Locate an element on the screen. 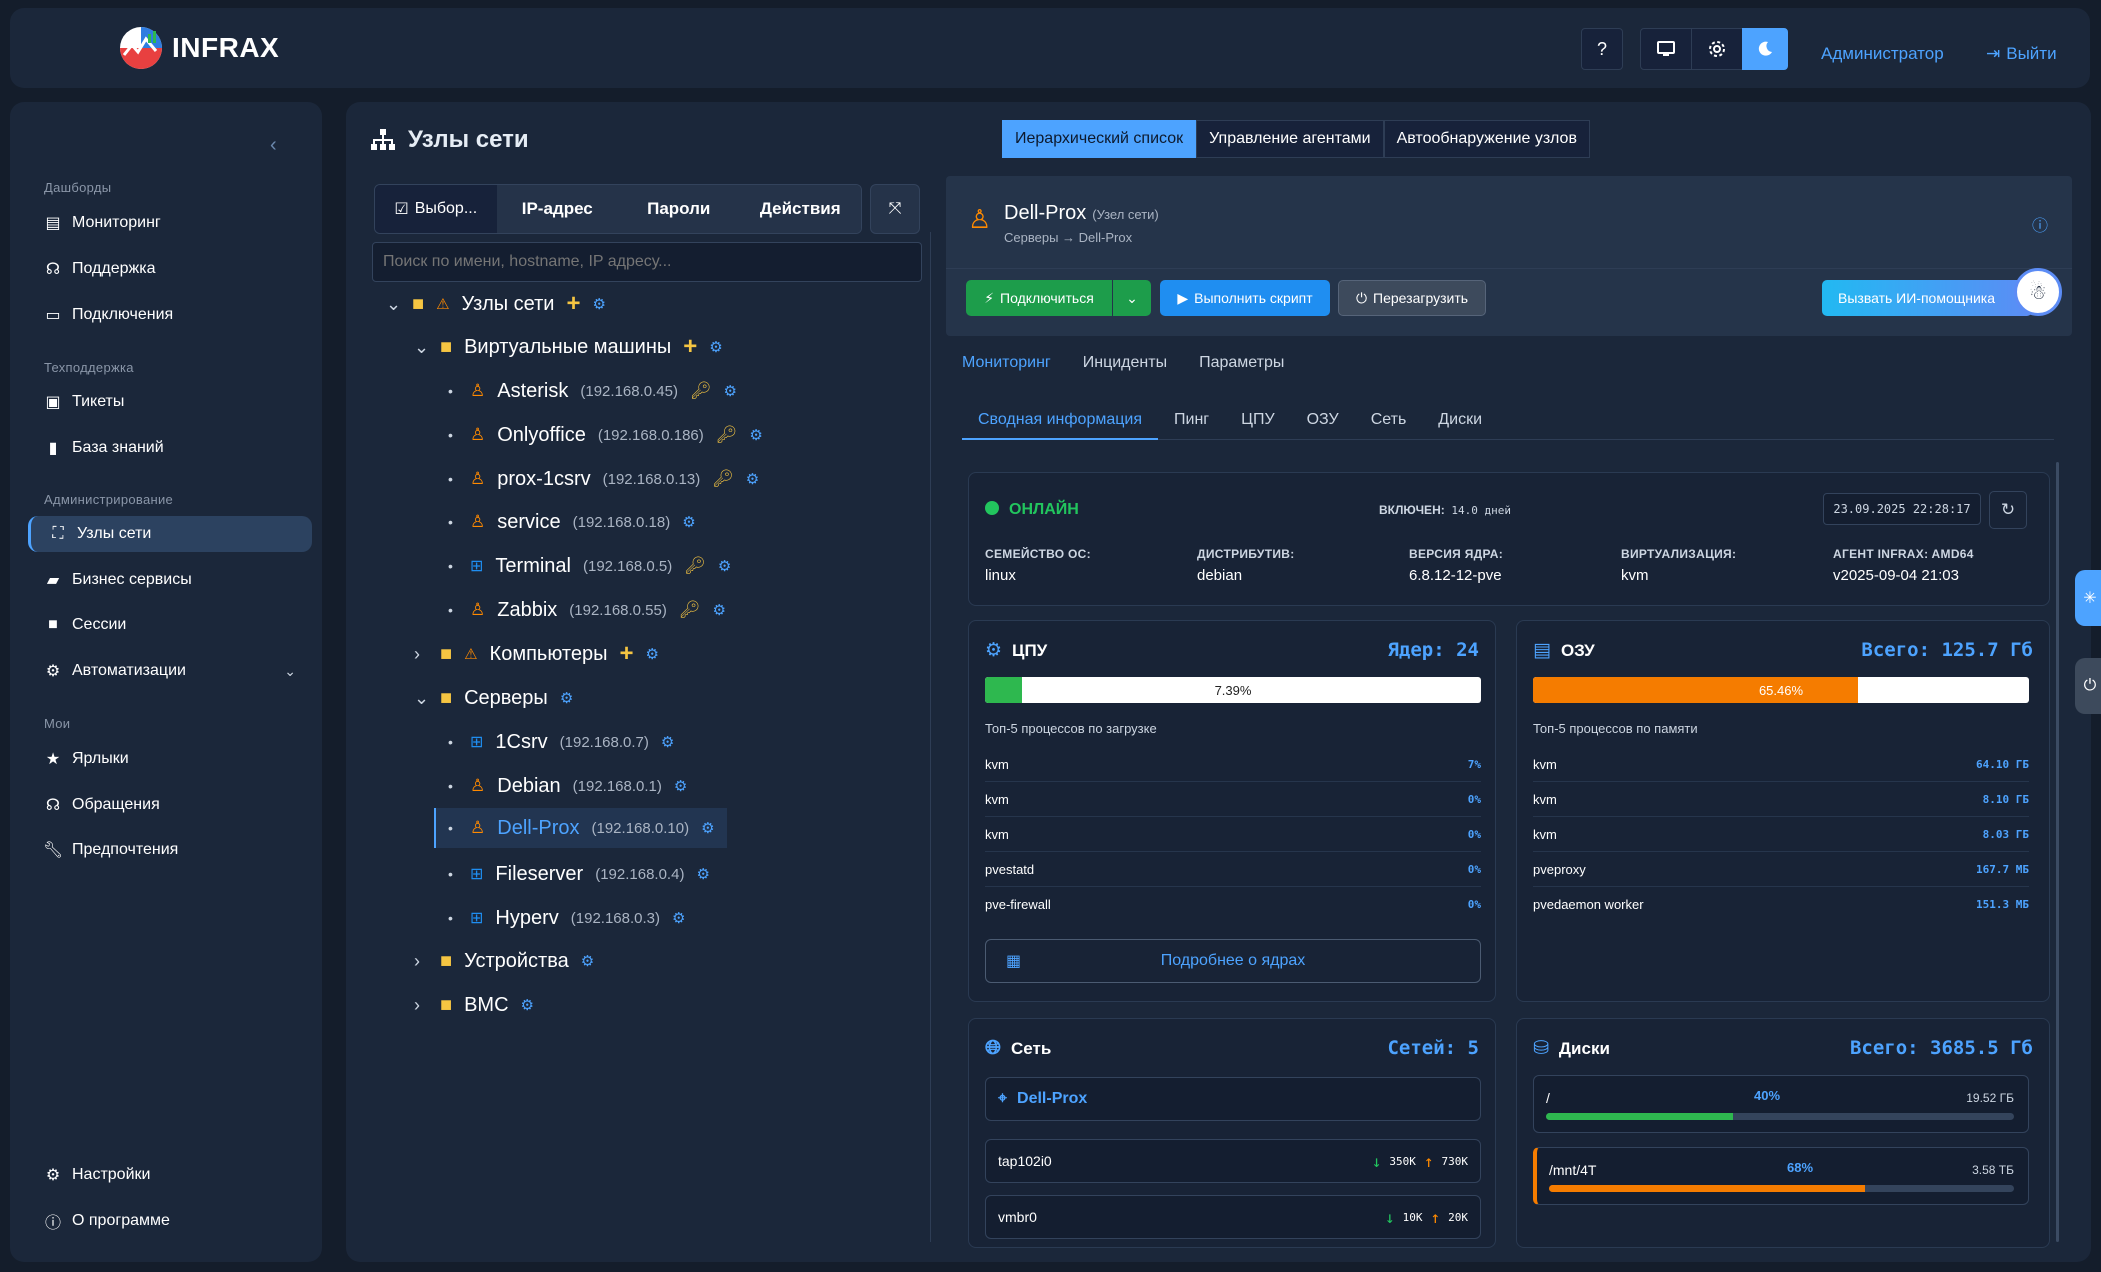 This screenshot has width=2101, height=1272. sidebar-item-automations: ⚙ Автоматизации ⌄ is located at coordinates (179, 671).